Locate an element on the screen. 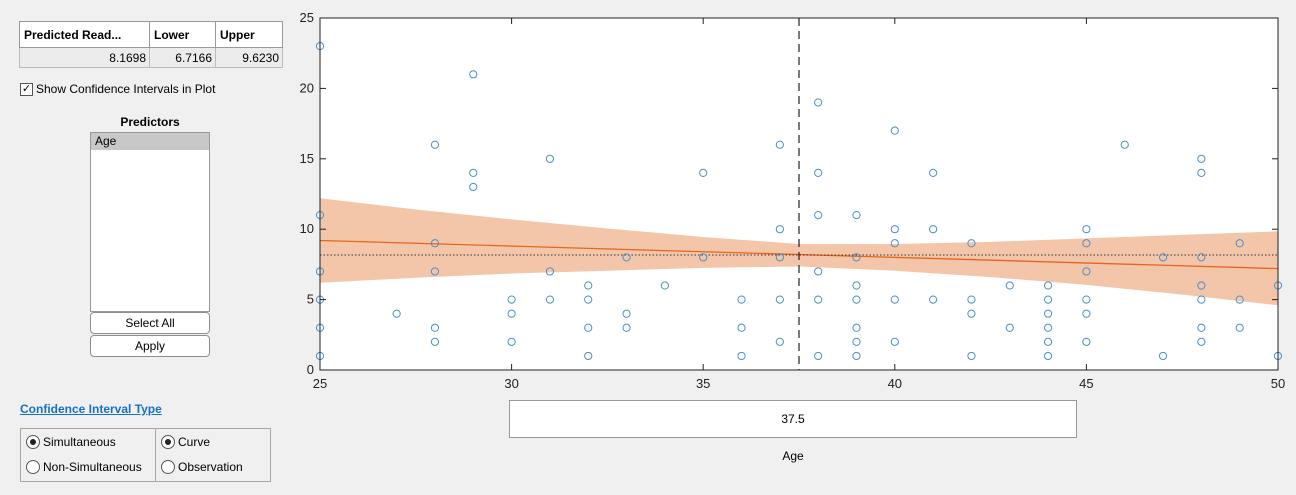 The image size is (1296, 495). x-tick-label: 25 is located at coordinates (320, 382).